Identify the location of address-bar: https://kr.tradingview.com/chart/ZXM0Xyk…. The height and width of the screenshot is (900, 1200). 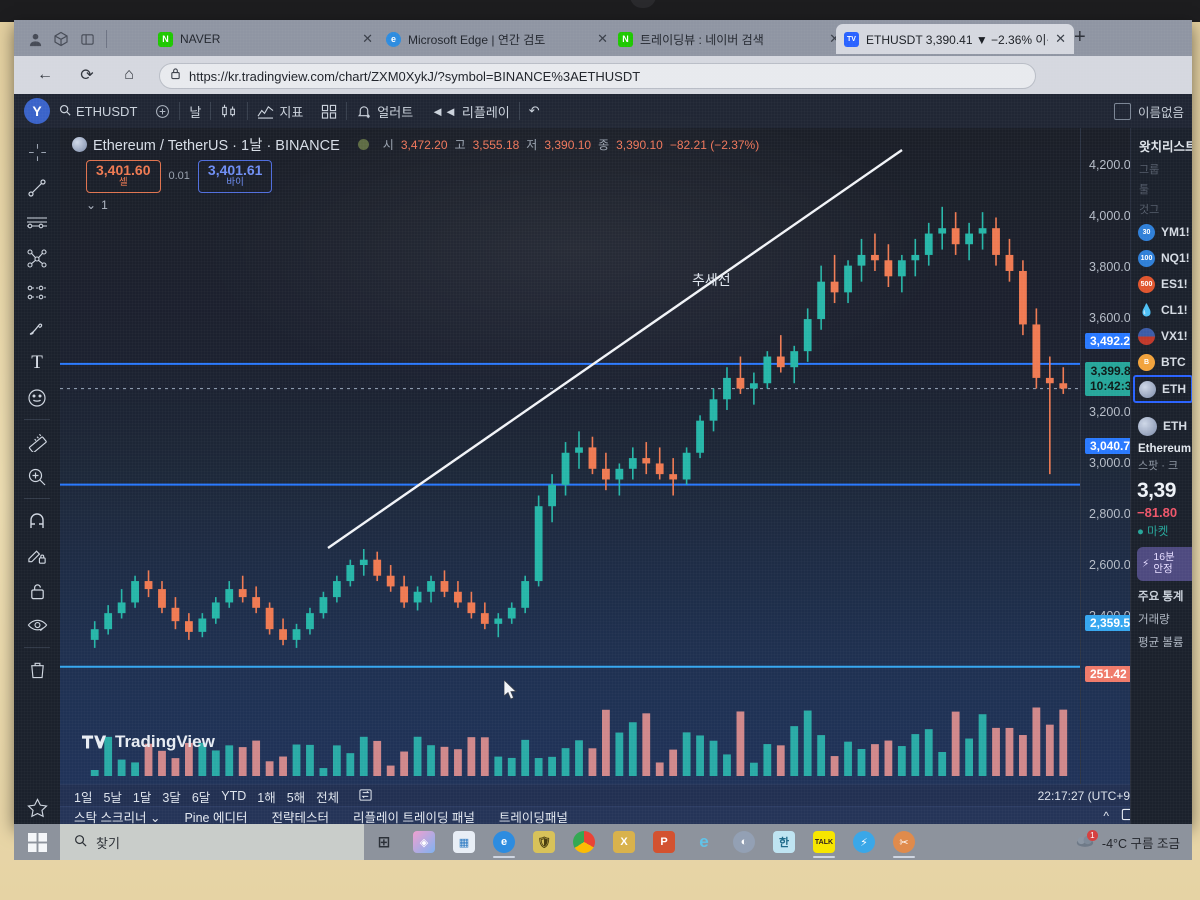
(597, 76).